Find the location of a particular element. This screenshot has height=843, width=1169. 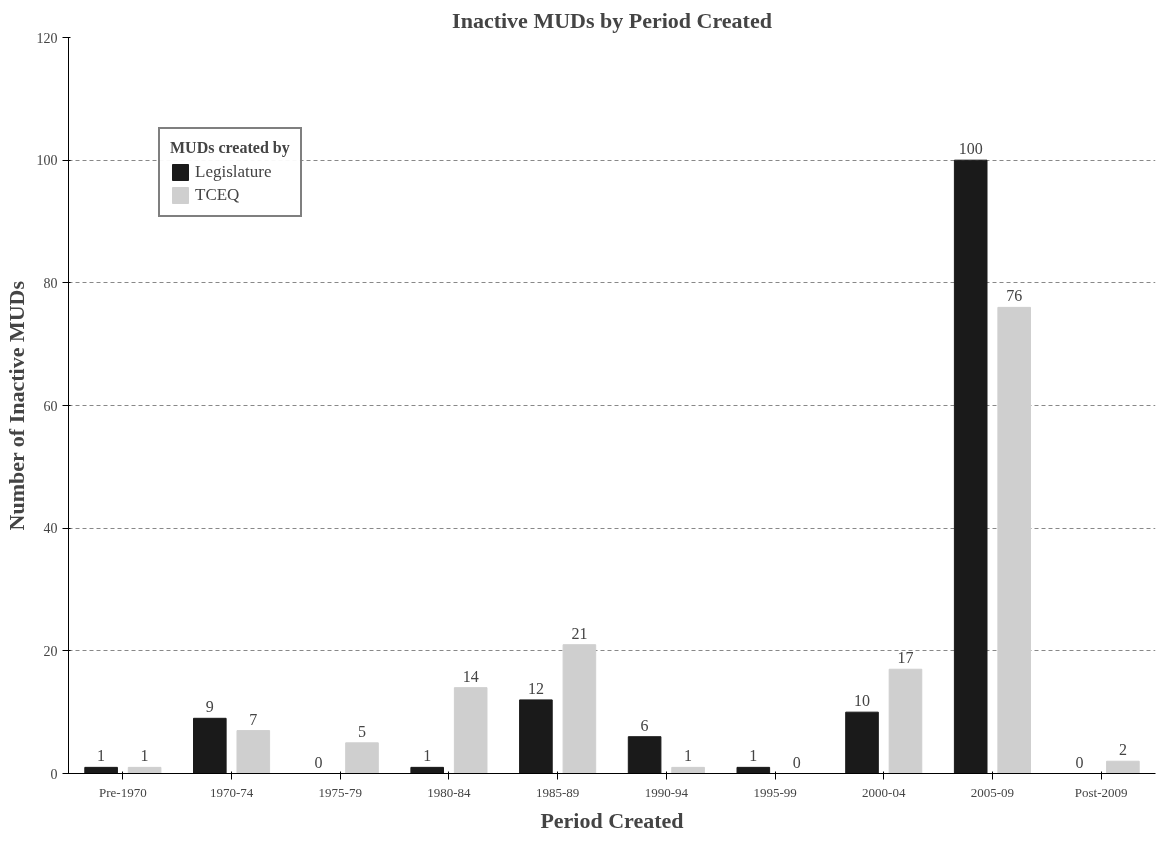

legend-label: Legislature is located at coordinates (233, 172).